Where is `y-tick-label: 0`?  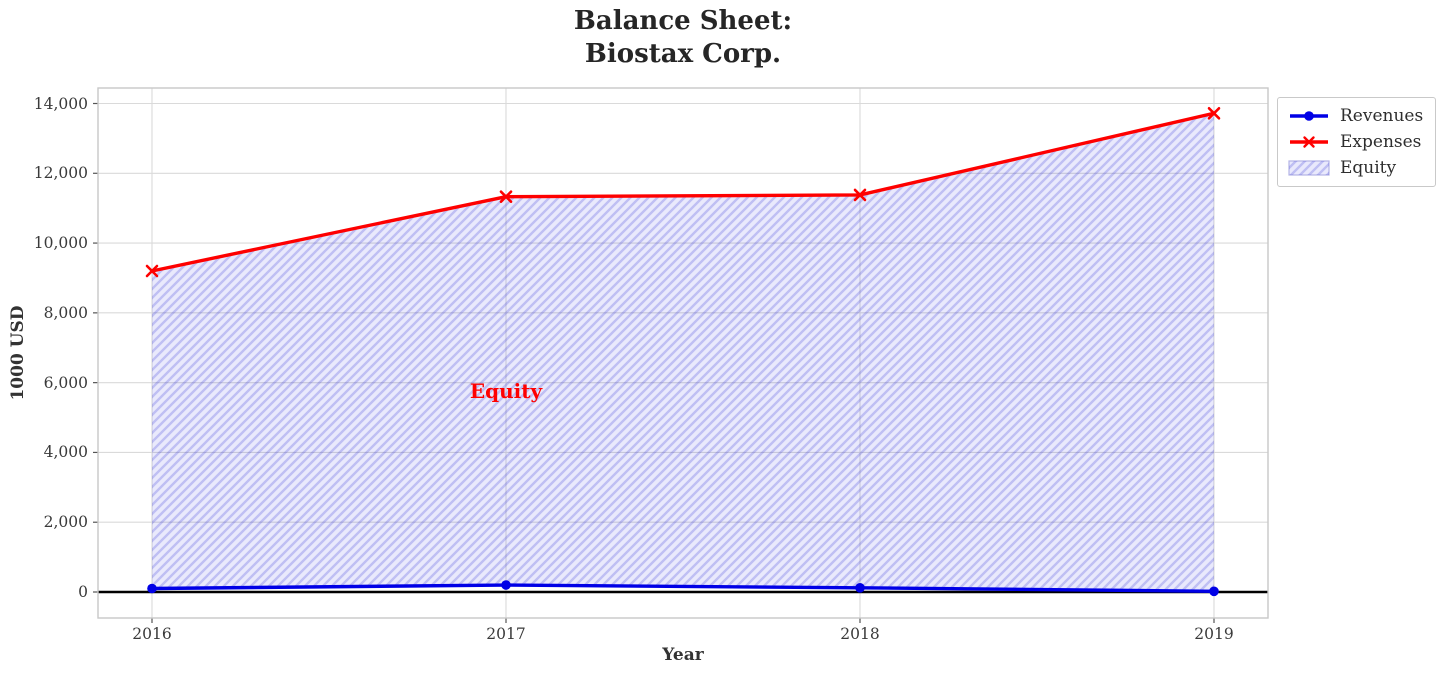 y-tick-label: 0 is located at coordinates (83, 592).